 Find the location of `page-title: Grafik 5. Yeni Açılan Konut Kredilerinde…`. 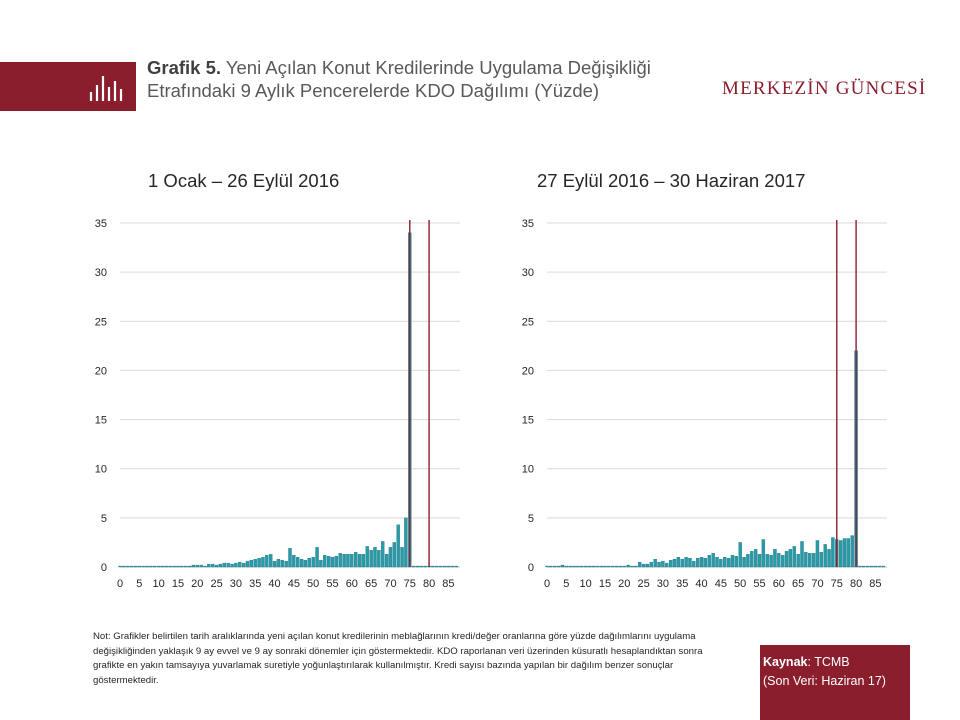

page-title: Grafik 5. Yeni Açılan Konut Kredilerinde… is located at coordinates (427, 79).